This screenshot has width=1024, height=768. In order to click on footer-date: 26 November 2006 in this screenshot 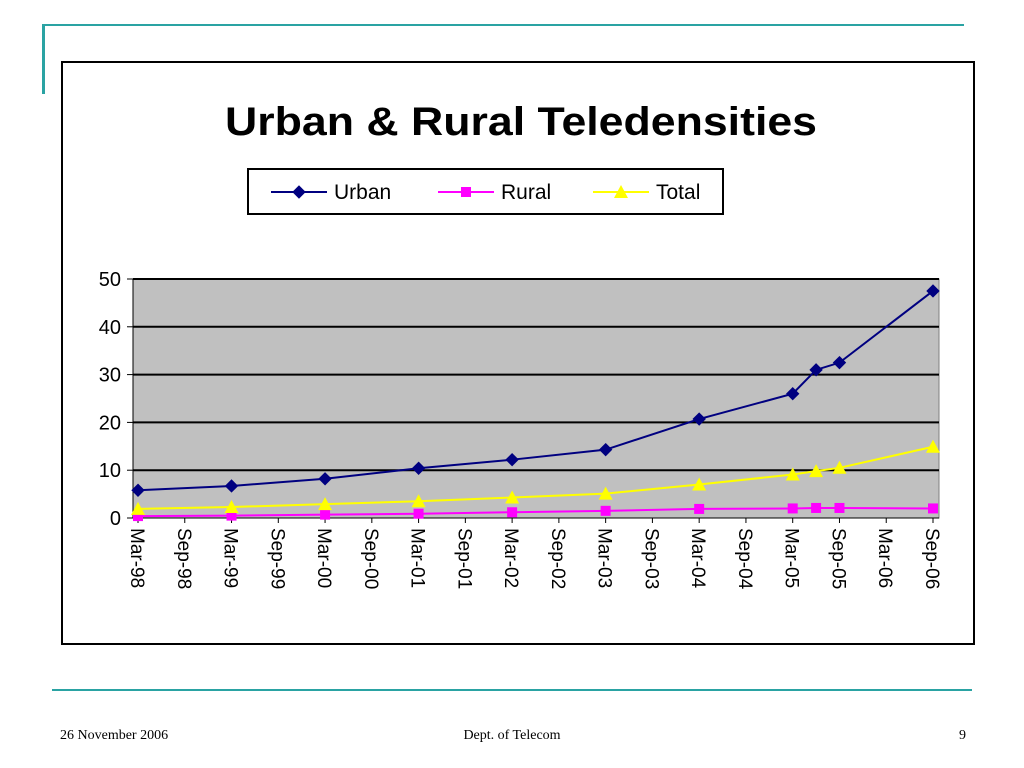, I will do `click(114, 735)`.